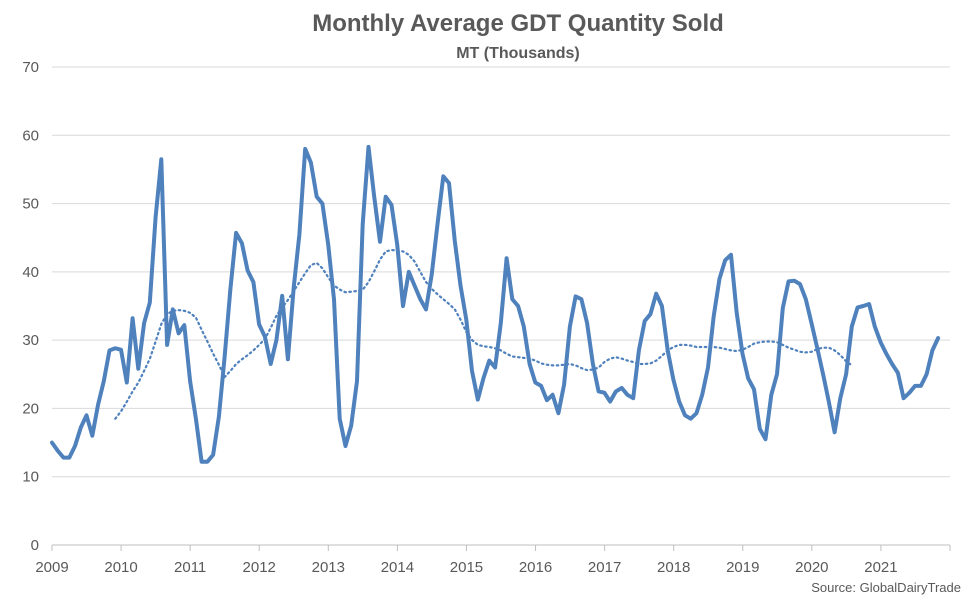 The height and width of the screenshot is (601, 975). I want to click on x-tick-label: 2017, so click(604, 567).